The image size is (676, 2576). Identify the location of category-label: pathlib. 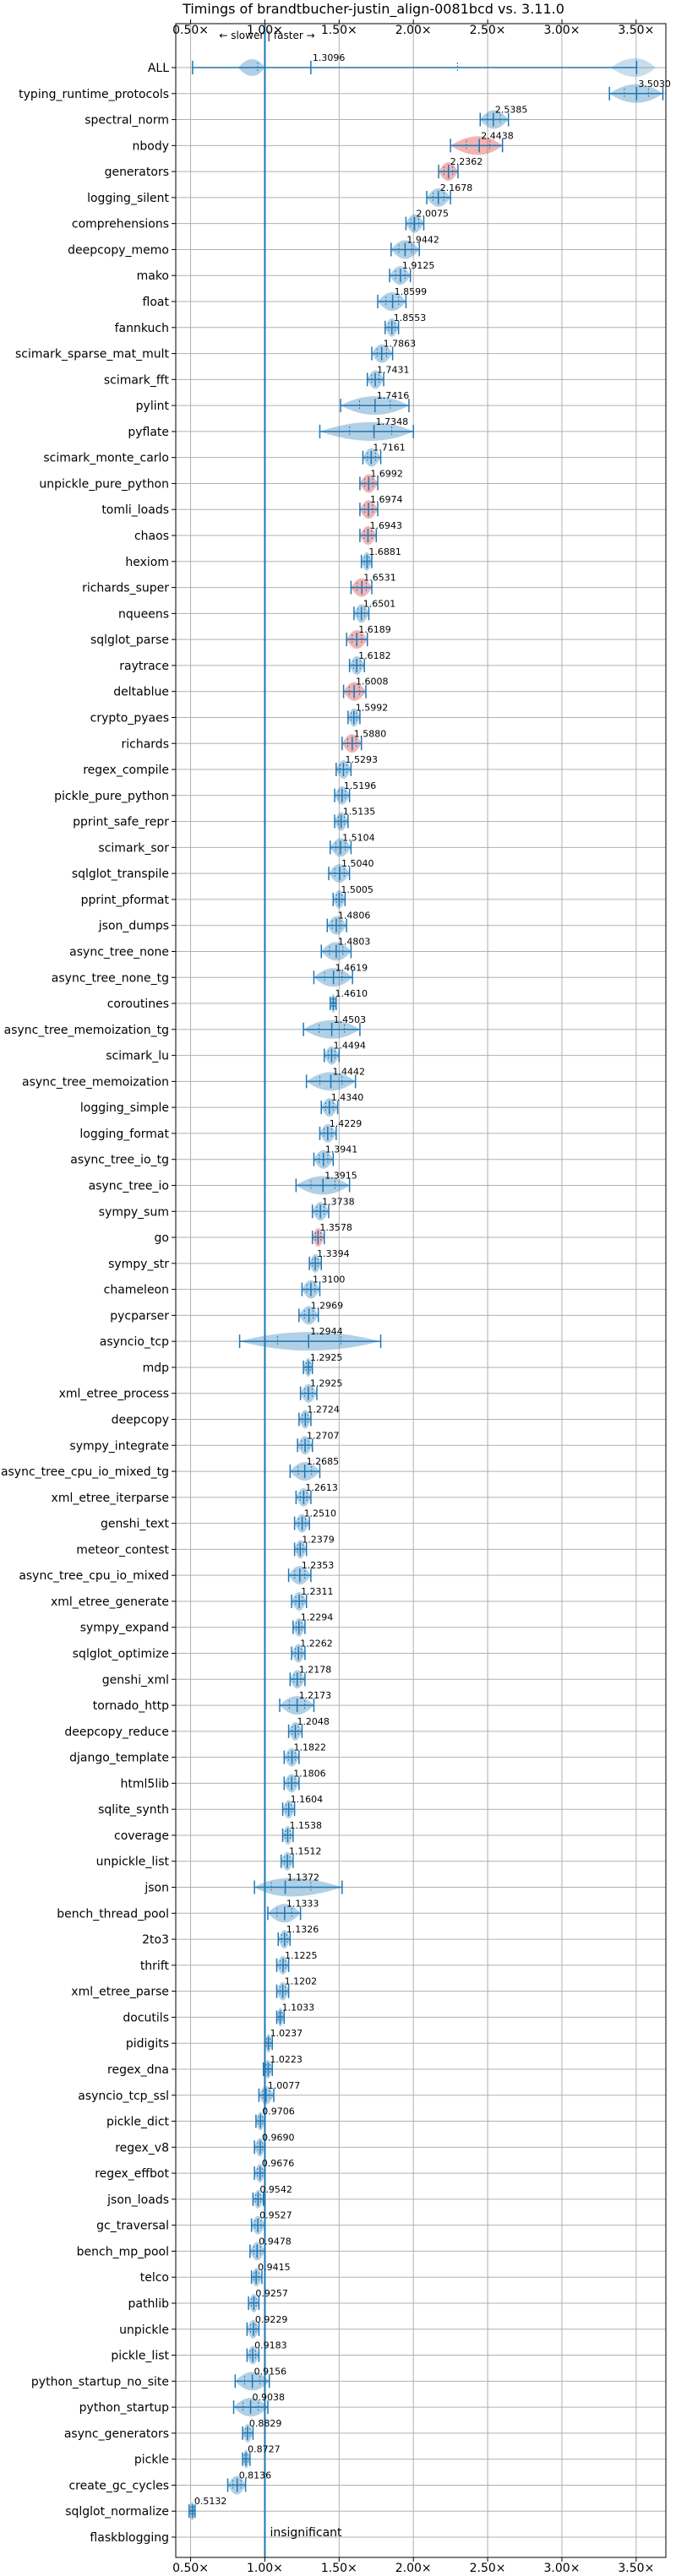
(149, 2304).